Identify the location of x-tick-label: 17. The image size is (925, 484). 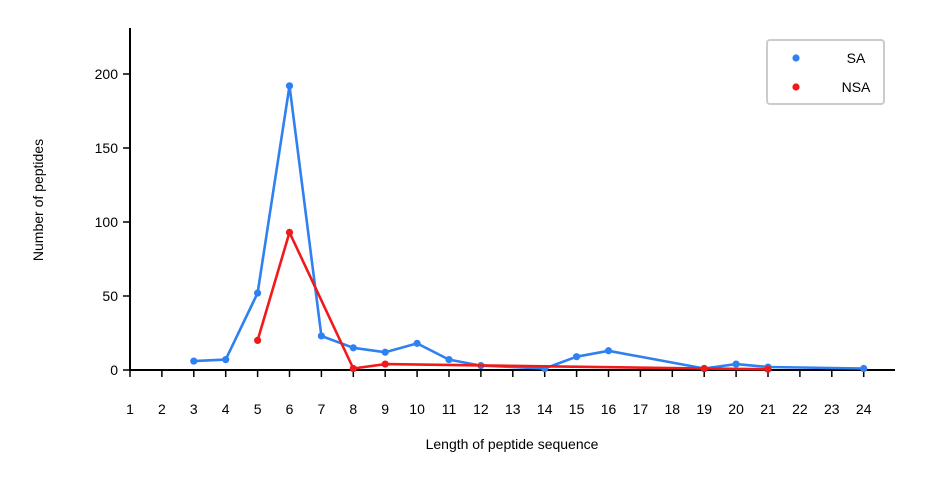
(641, 409).